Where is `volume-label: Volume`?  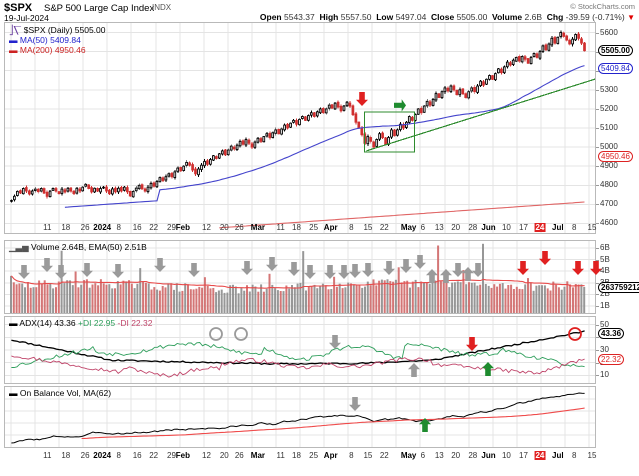 volume-label: Volume is located at coordinates (507, 17).